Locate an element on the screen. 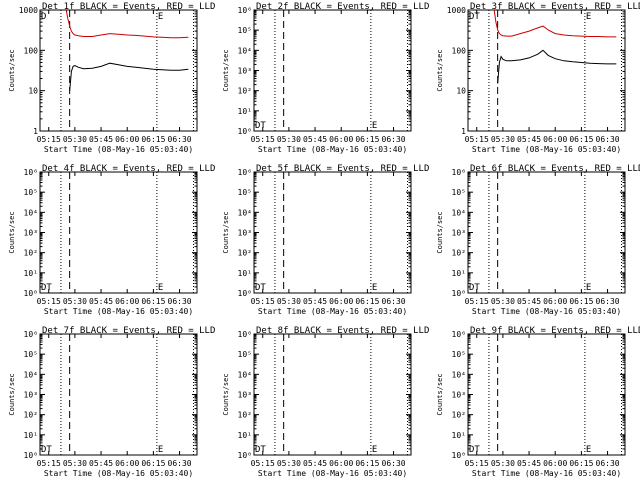 The height and width of the screenshot is (480, 640). y-tick-label: 1 is located at coordinates (463, 131).